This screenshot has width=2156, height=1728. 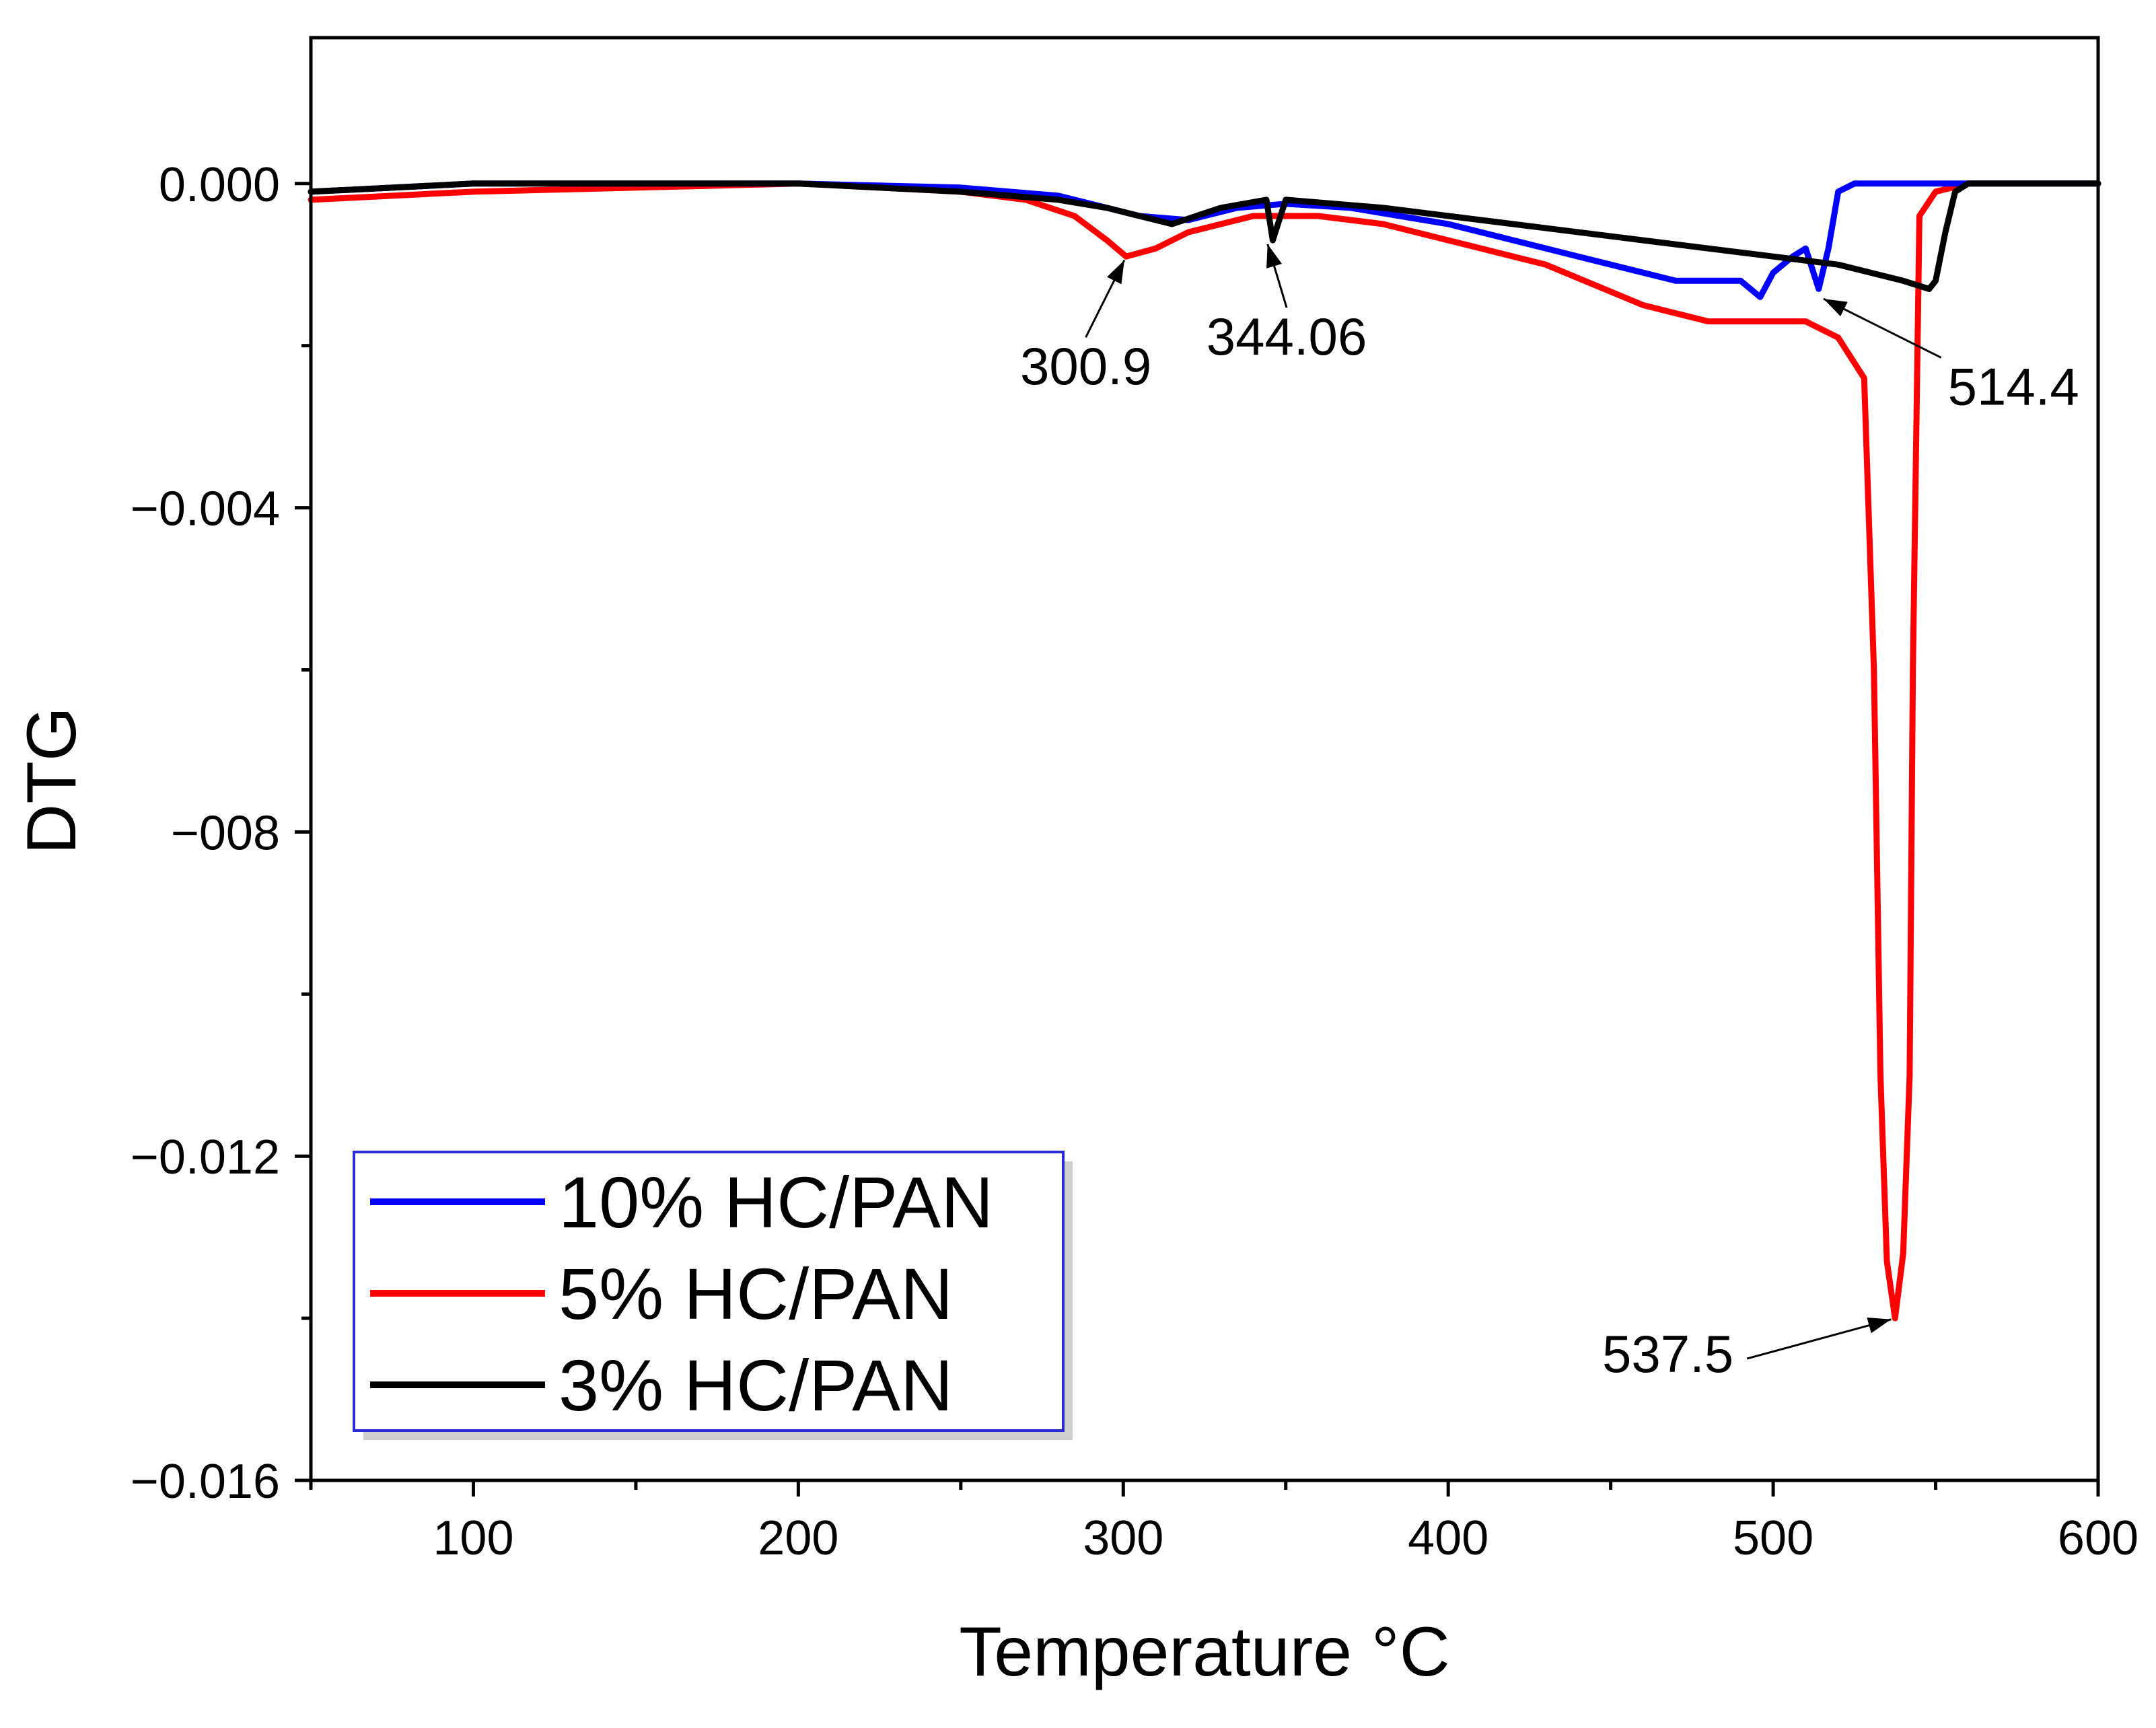 What do you see at coordinates (1667, 1353) in the screenshot?
I see `annotation-label: 537.5` at bounding box center [1667, 1353].